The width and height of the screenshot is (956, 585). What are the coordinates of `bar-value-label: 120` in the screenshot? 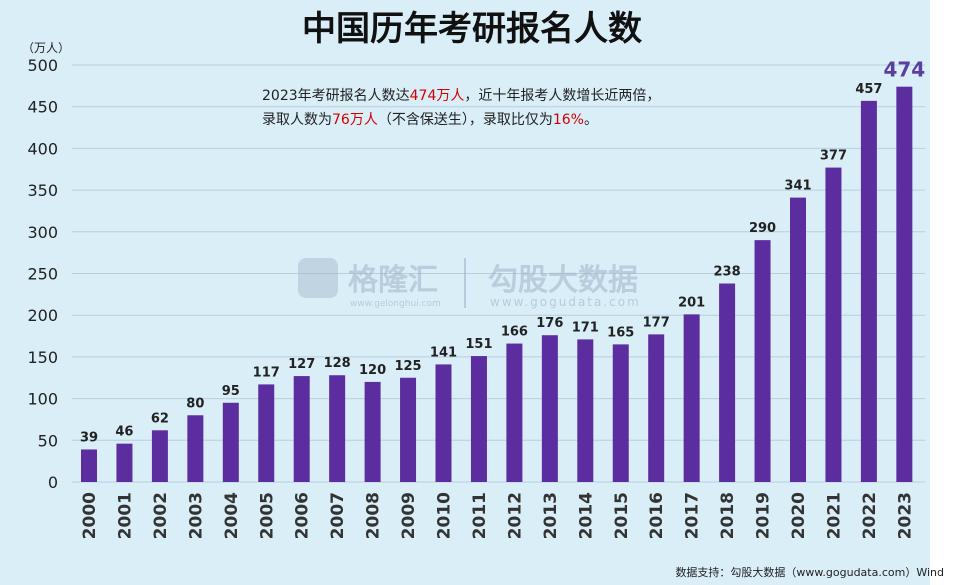 It's located at (372, 370).